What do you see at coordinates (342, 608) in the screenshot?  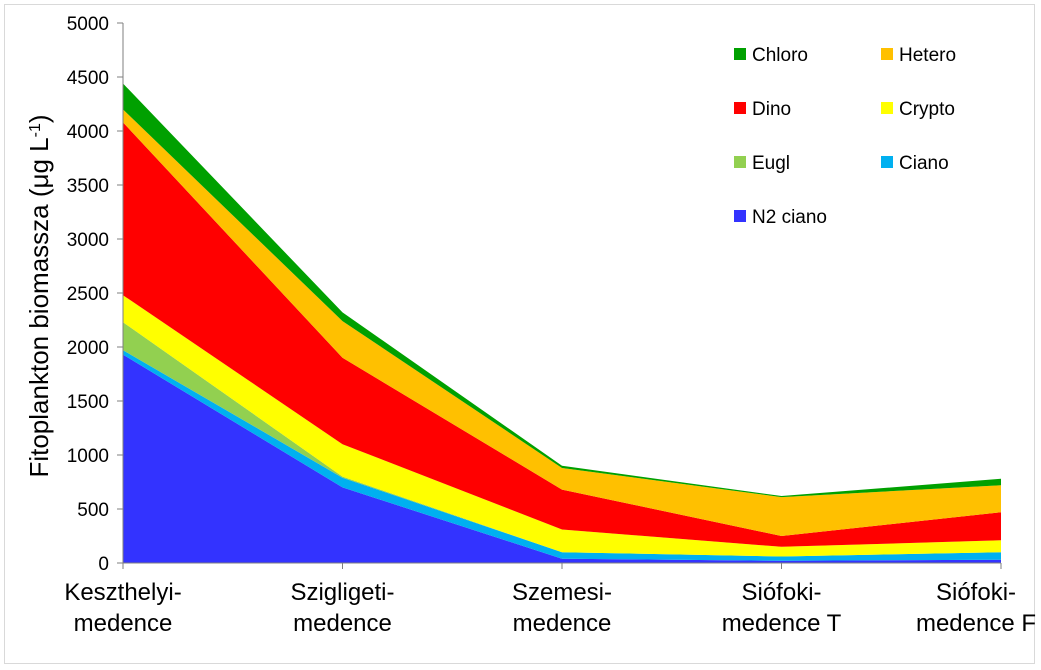 I see `x-category-label: Szigligeti-medence` at bounding box center [342, 608].